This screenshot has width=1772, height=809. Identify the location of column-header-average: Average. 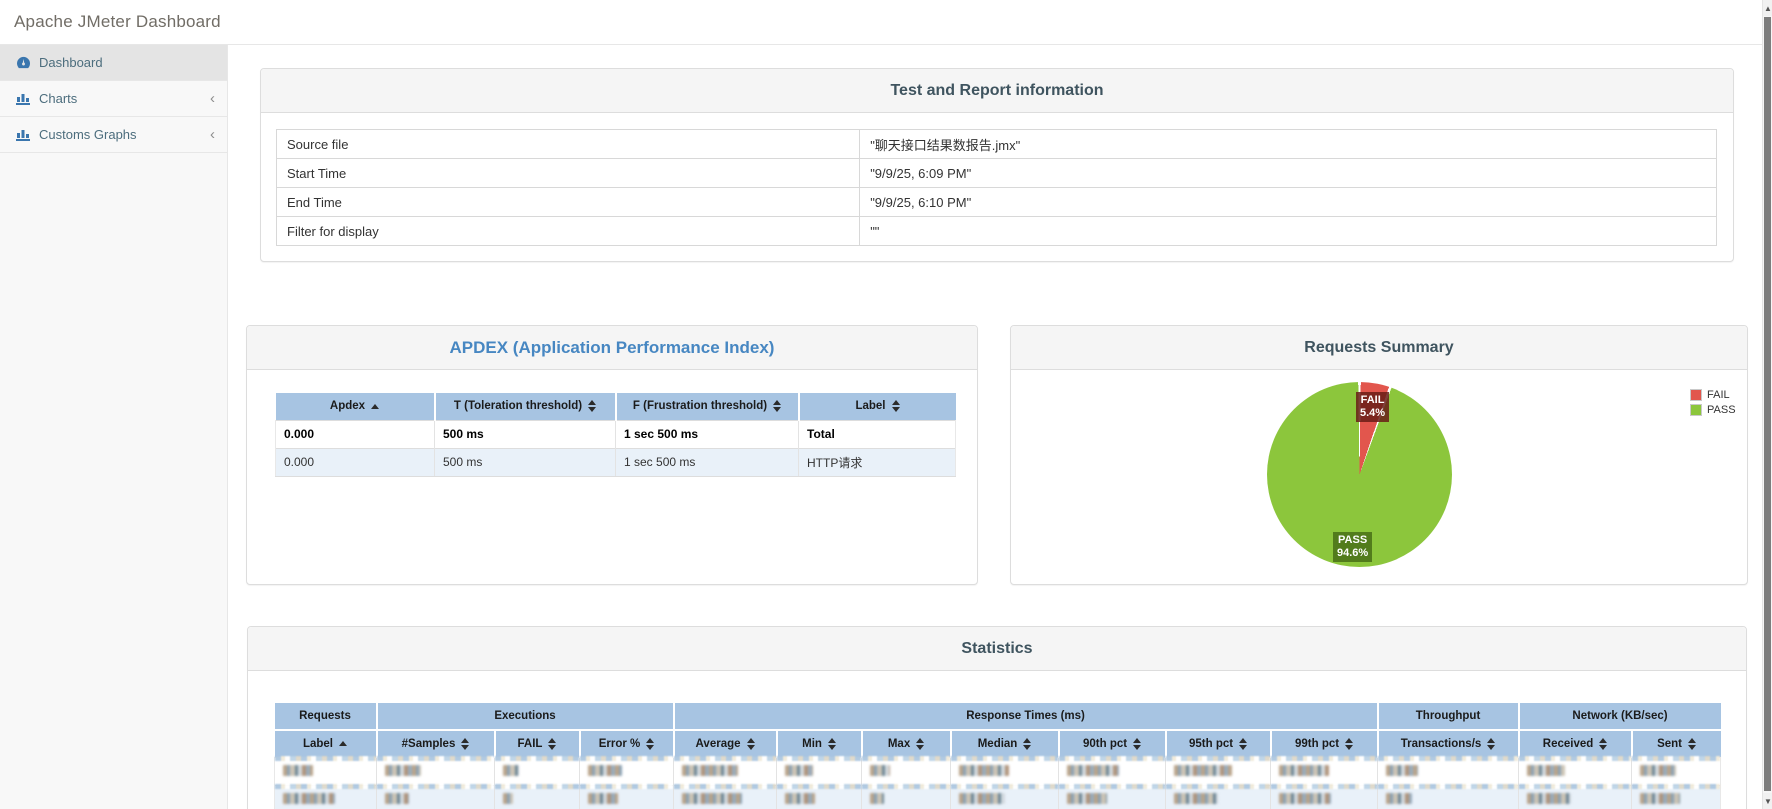
(724, 743).